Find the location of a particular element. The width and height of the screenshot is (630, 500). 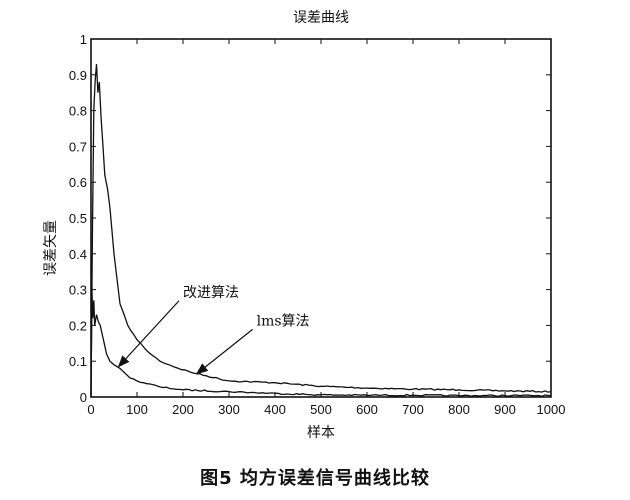

chart-title: 误差曲线 is located at coordinates (321, 18).